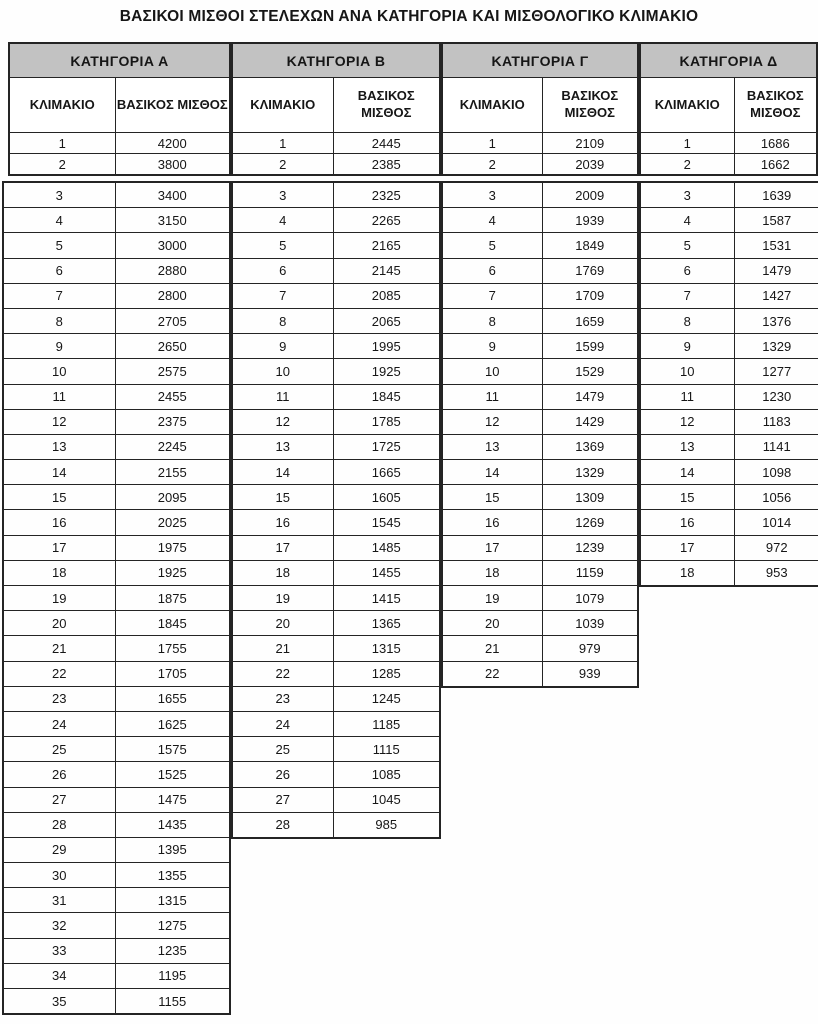 This screenshot has width=818, height=1024. Describe the element at coordinates (590, 396) in the screenshot. I see `salary-cell: 1479` at that location.